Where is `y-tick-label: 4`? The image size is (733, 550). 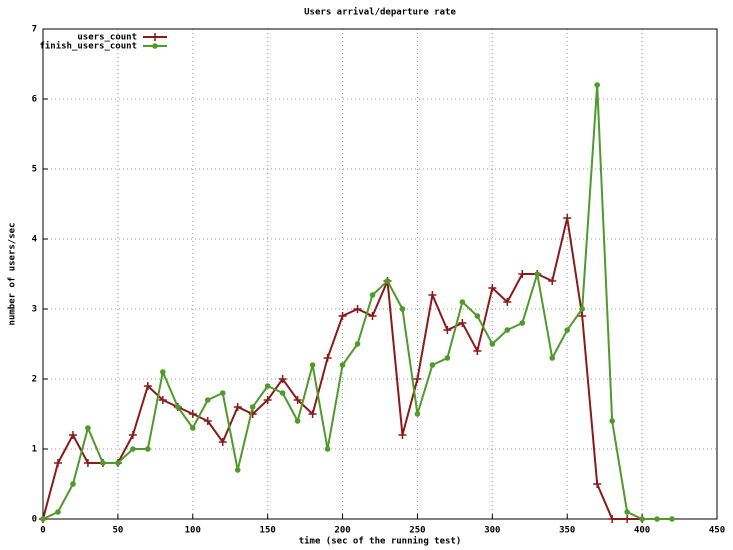
y-tick-label: 4 is located at coordinates (35, 240).